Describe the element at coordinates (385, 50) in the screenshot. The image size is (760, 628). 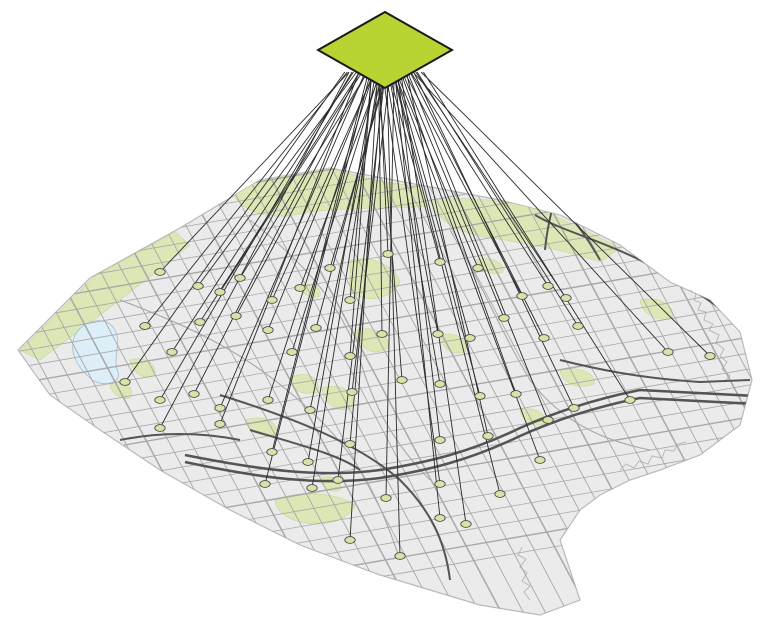
I see `hub-diamond` at that location.